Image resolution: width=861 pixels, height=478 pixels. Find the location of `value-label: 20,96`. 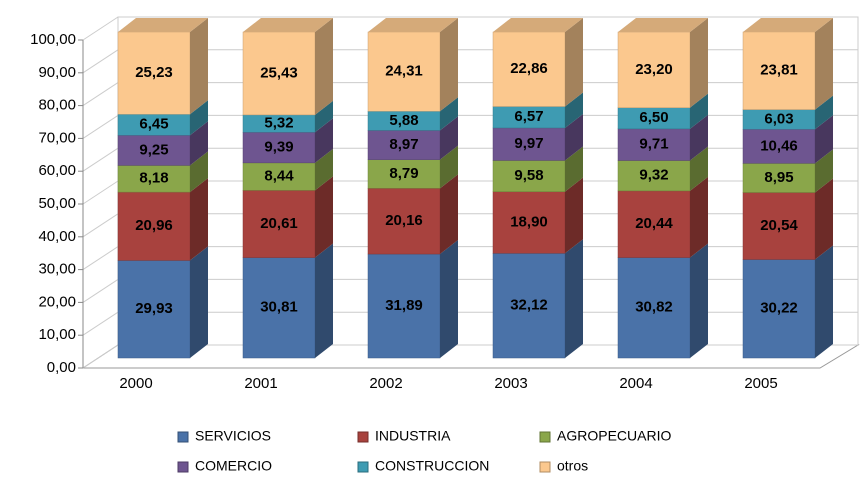

value-label: 20,96 is located at coordinates (154, 225).